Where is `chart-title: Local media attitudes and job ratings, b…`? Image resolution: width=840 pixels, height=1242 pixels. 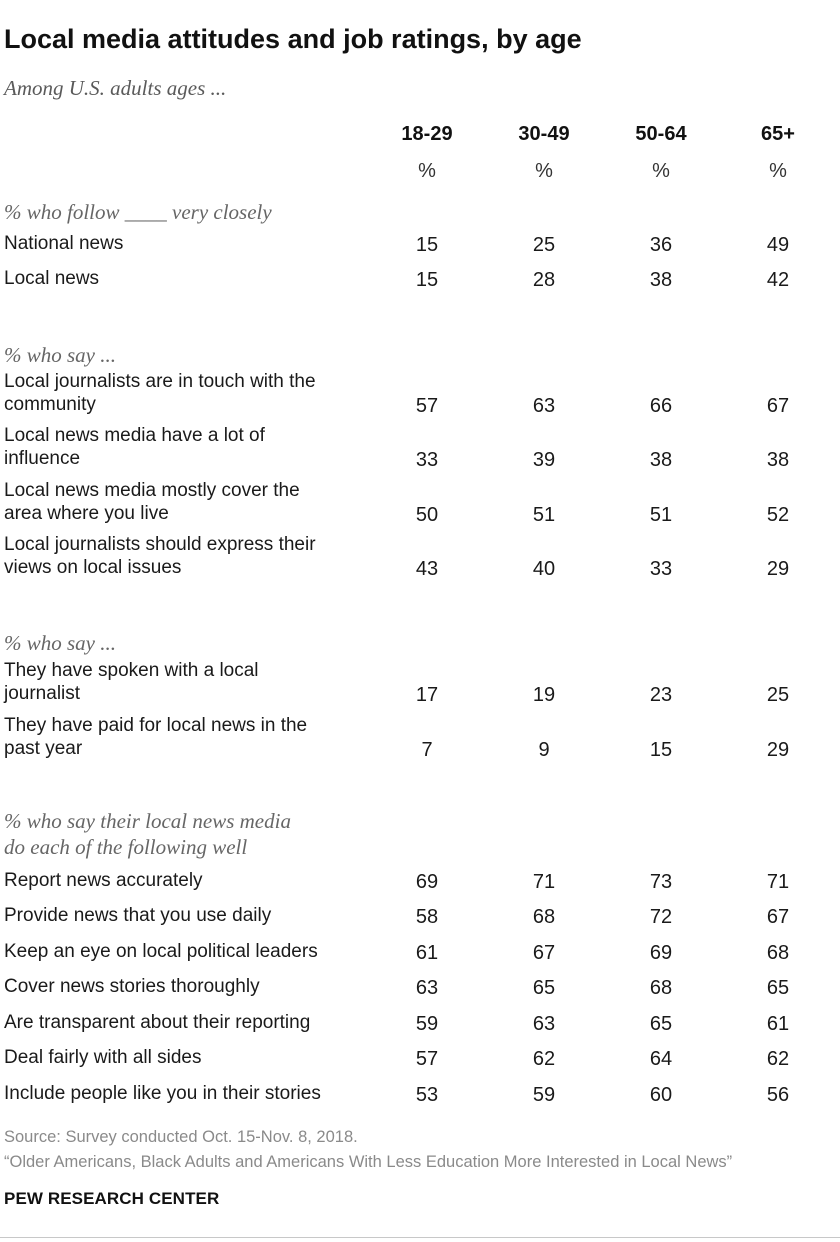 chart-title: Local media attitudes and job ratings, b… is located at coordinates (293, 39).